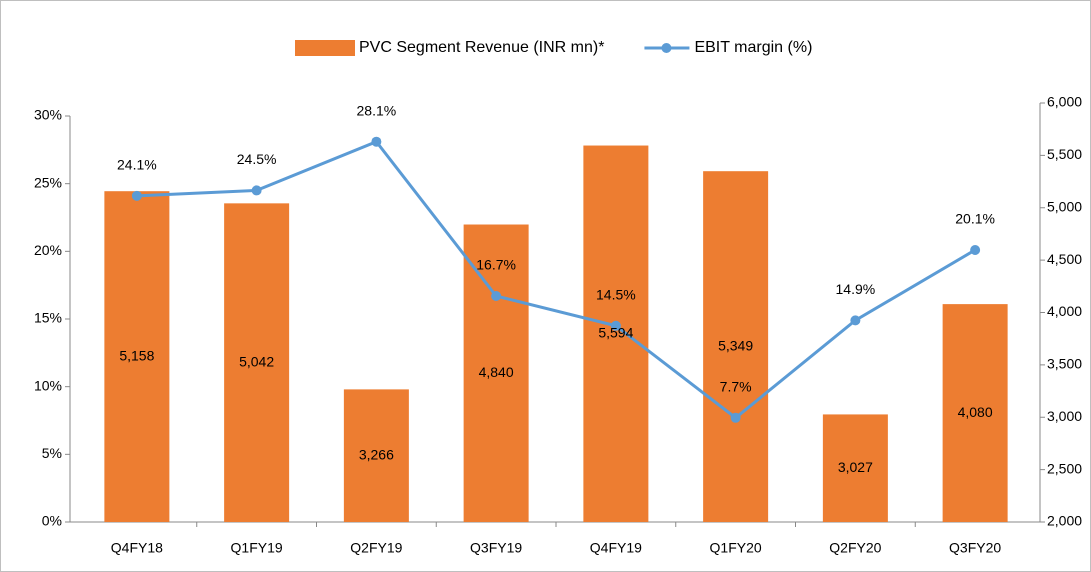  Describe the element at coordinates (48, 318) in the screenshot. I see `y-tick-label: 15%` at that location.